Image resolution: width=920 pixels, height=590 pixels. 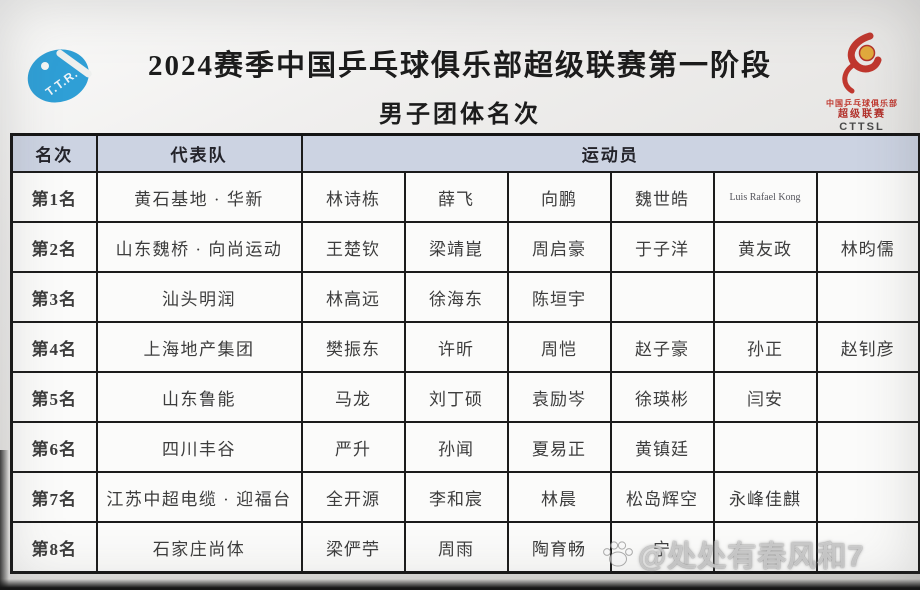 What do you see at coordinates (662, 247) in the screenshot?
I see `player-cell: 于子洋` at bounding box center [662, 247].